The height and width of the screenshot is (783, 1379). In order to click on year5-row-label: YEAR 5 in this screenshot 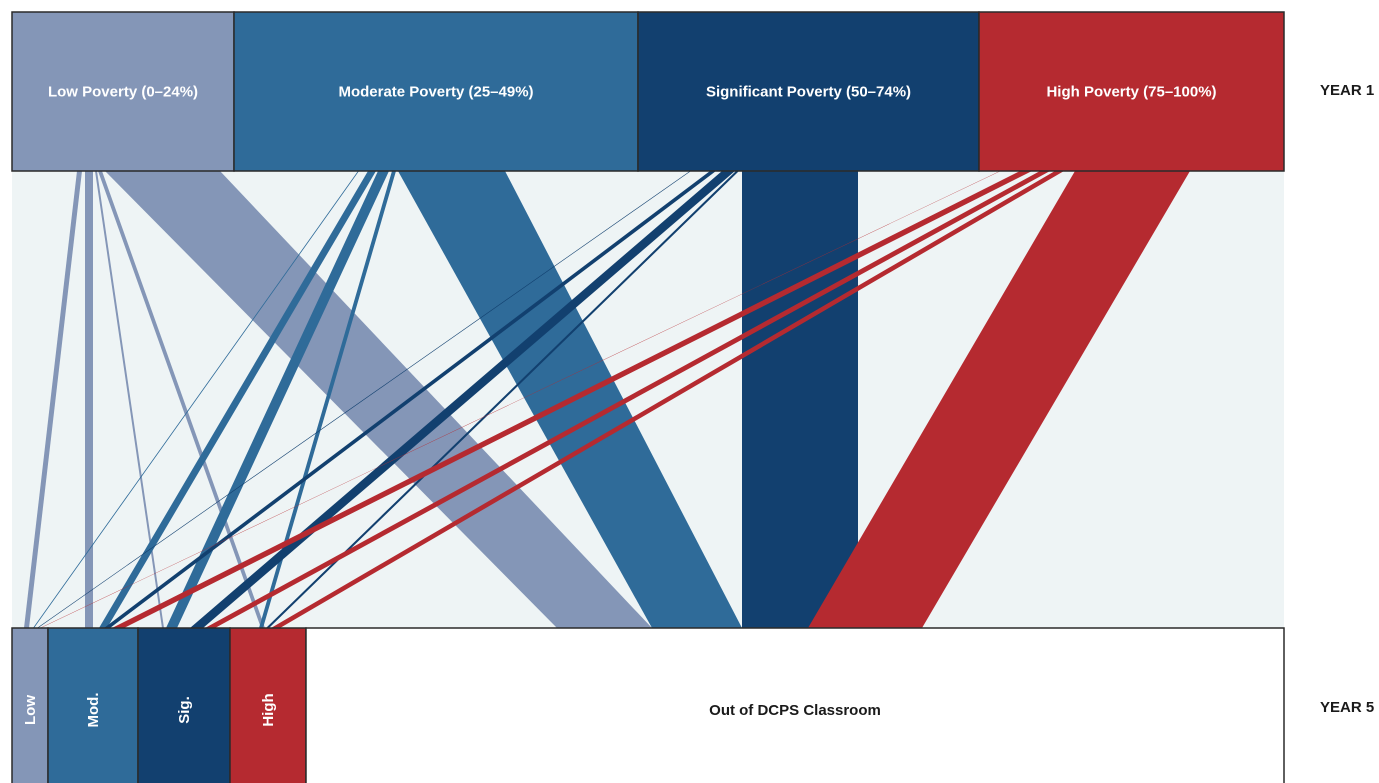, I will do `click(1347, 707)`.